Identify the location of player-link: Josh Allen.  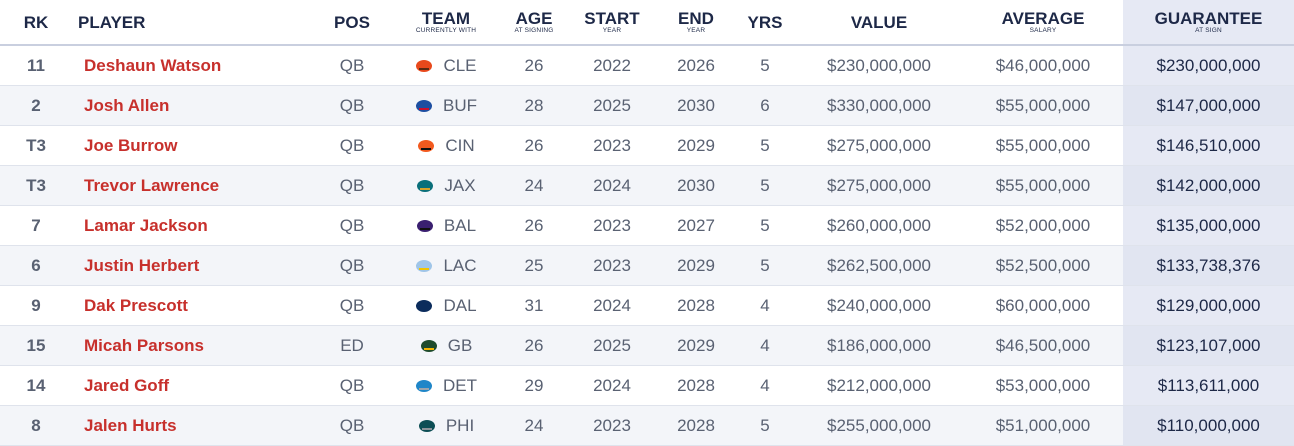
(127, 105).